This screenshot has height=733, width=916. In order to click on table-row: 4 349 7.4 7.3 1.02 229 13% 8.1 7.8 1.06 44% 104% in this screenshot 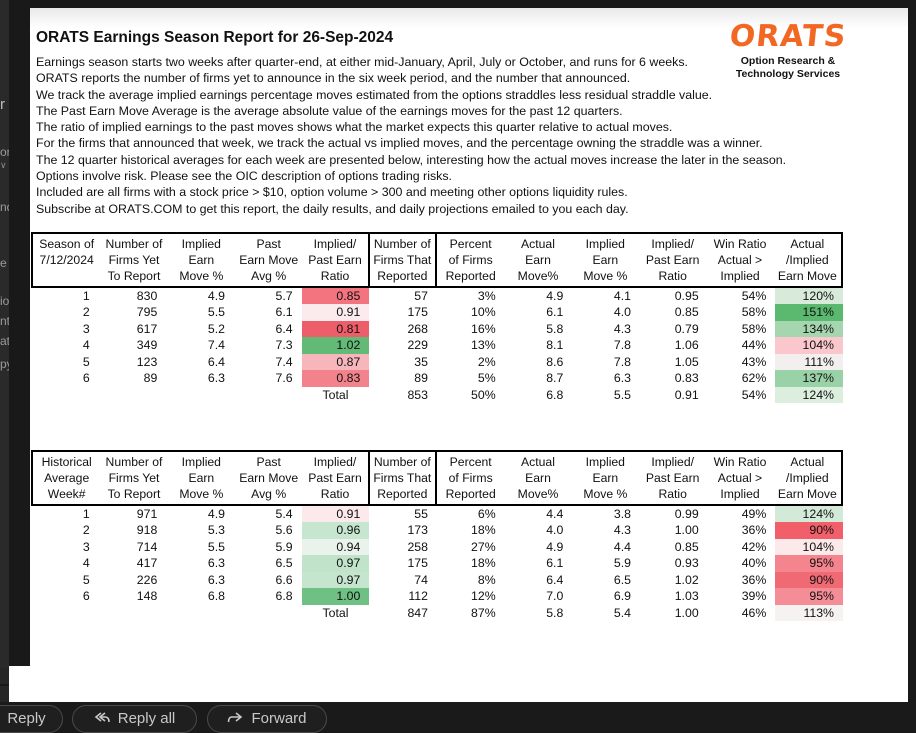, I will do `click(437, 345)`.